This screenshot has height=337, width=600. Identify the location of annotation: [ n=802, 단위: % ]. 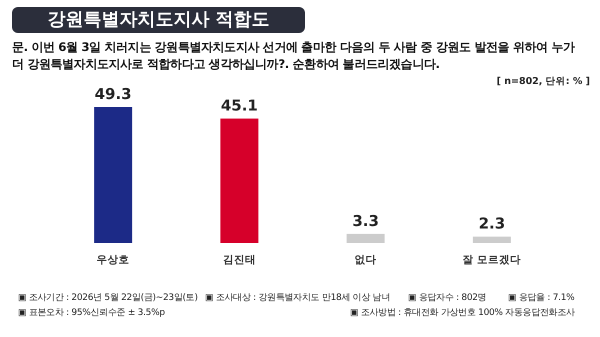
(543, 81).